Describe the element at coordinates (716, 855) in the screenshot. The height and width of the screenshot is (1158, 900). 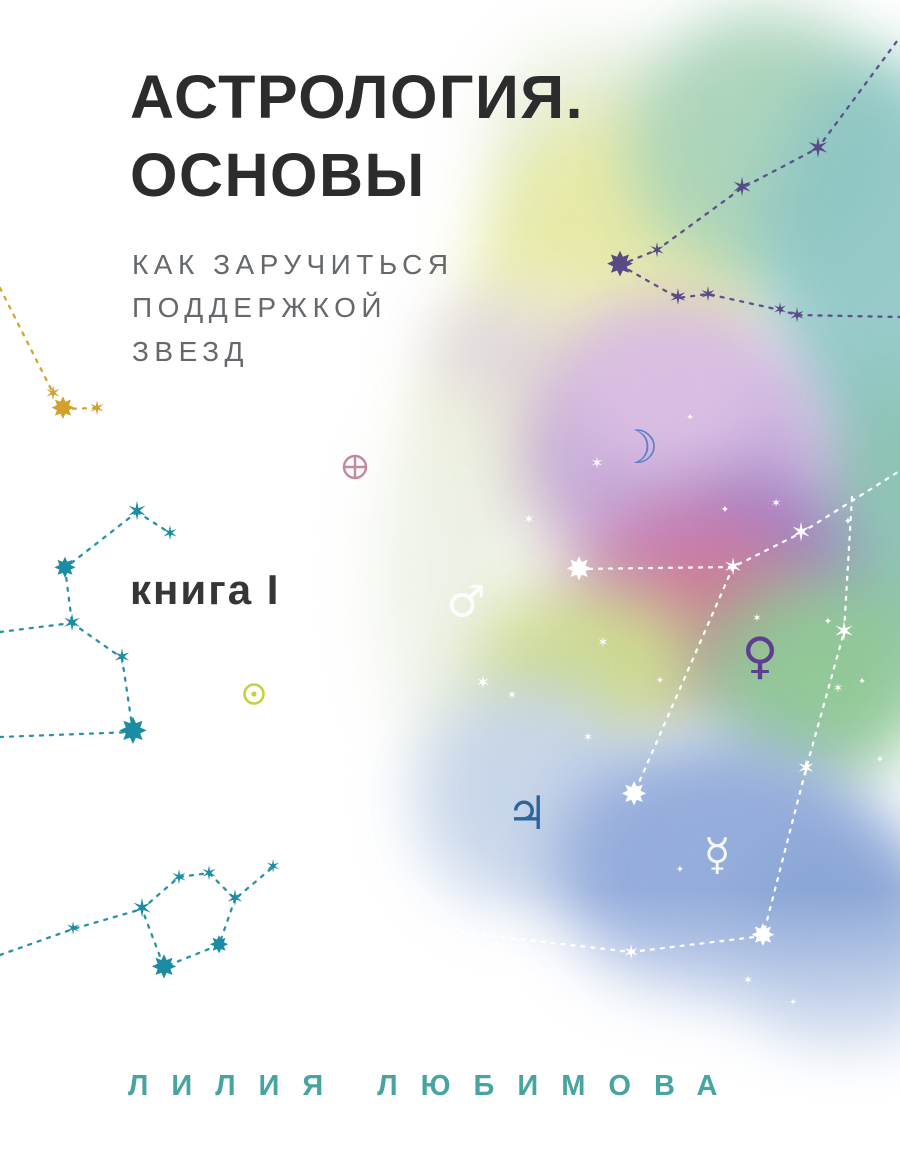
I see `mercury-symbol: ☿` at that location.